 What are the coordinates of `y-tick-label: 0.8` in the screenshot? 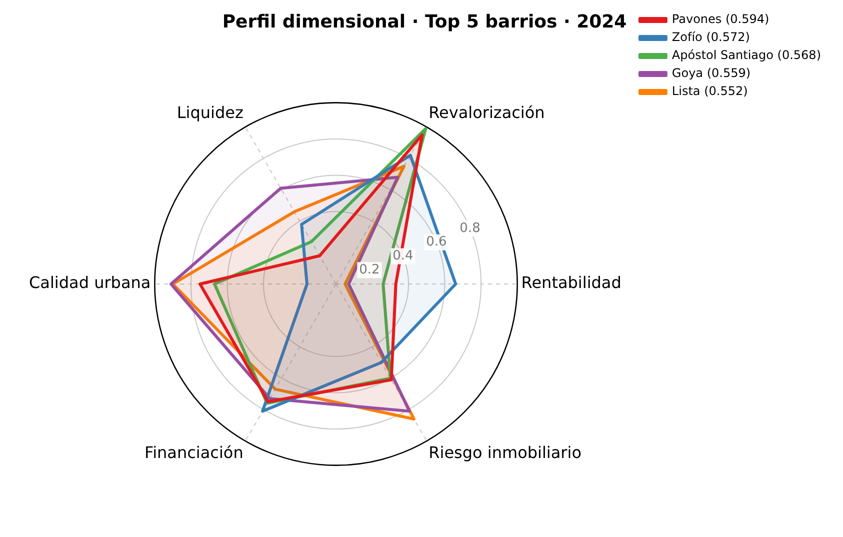 It's located at (470, 228).